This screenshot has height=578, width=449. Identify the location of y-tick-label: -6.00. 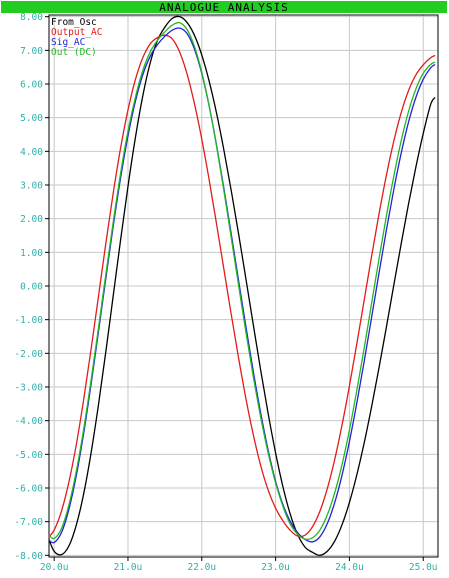
(28, 488).